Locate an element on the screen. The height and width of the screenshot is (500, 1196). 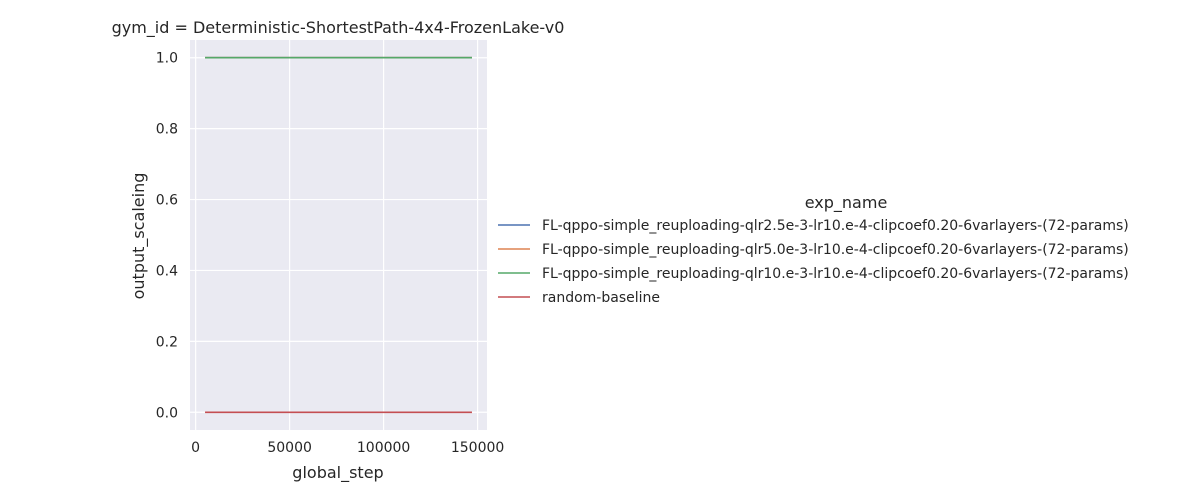
x-tick-label: 150000 is located at coordinates (477, 448).